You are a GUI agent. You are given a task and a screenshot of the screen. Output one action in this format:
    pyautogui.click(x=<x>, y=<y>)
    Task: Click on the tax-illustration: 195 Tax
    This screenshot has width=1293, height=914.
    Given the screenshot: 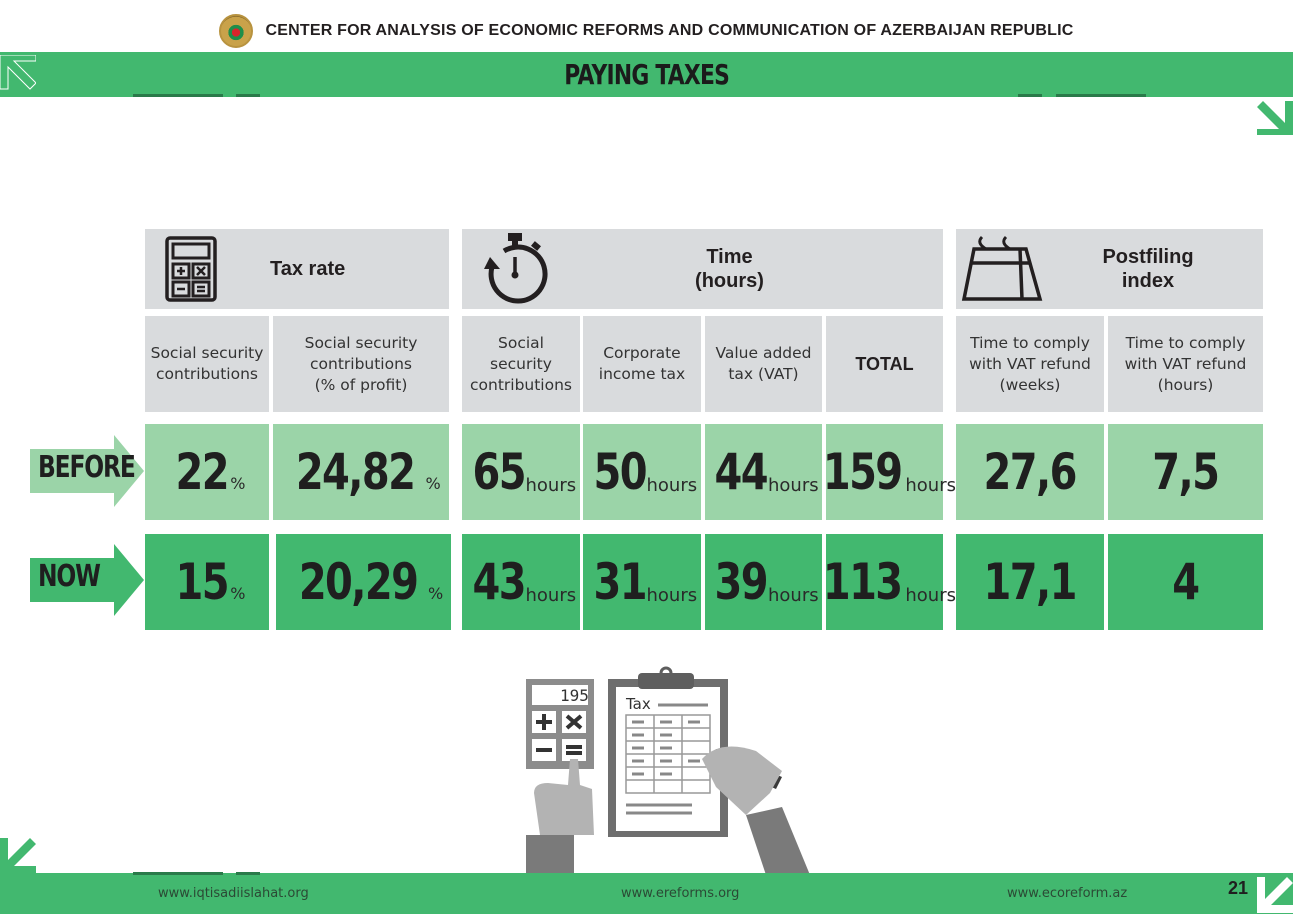 What is the action you would take?
    pyautogui.click(x=668, y=770)
    